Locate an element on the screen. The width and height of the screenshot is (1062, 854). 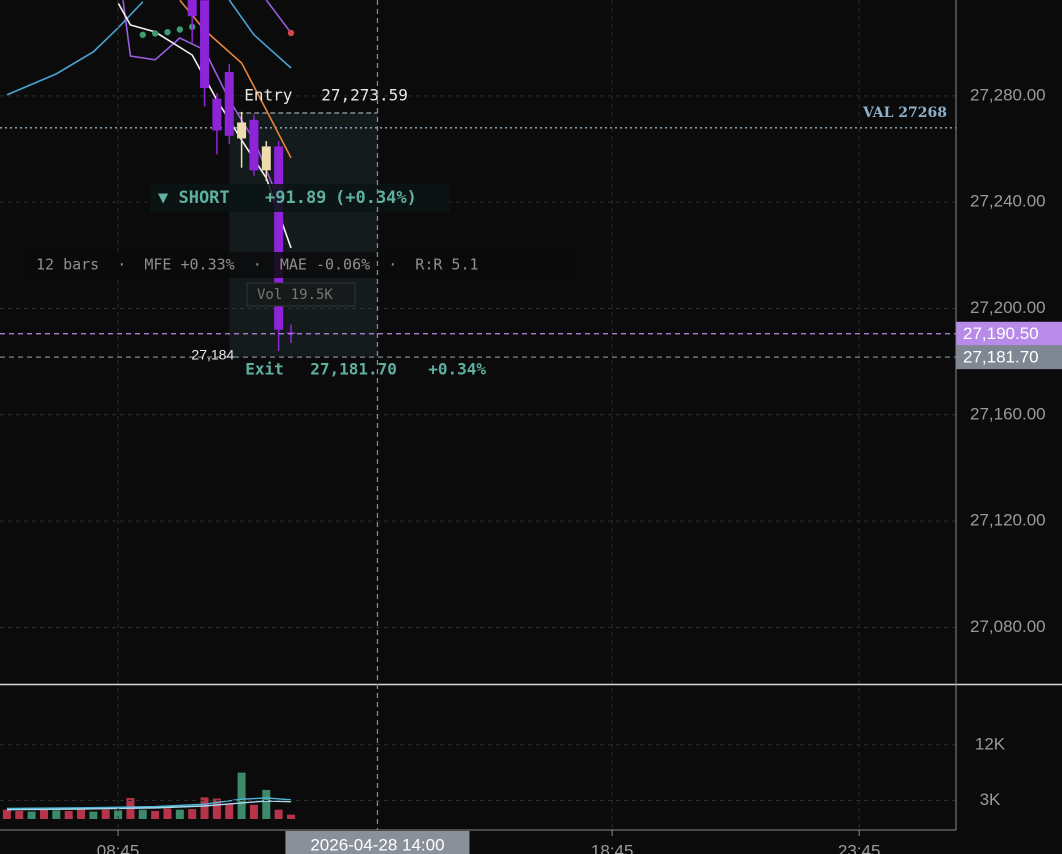
y-tick-label: 27,120.00 is located at coordinates (1008, 520).